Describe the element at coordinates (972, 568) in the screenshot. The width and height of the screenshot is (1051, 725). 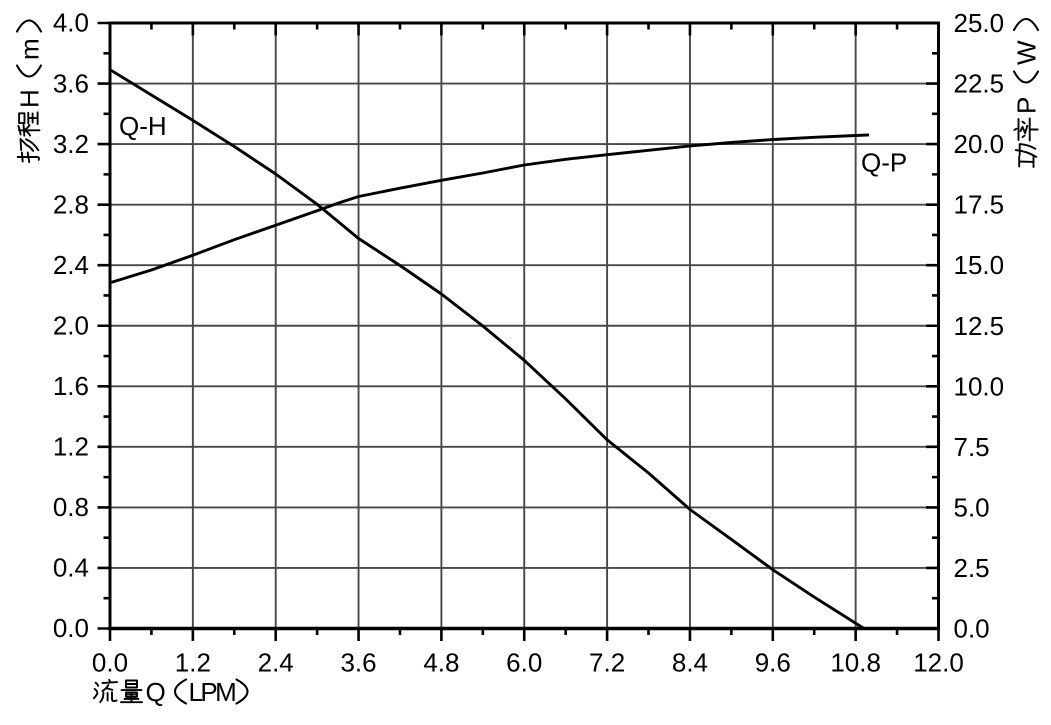
I see `svg-text: 2.5` at that location.